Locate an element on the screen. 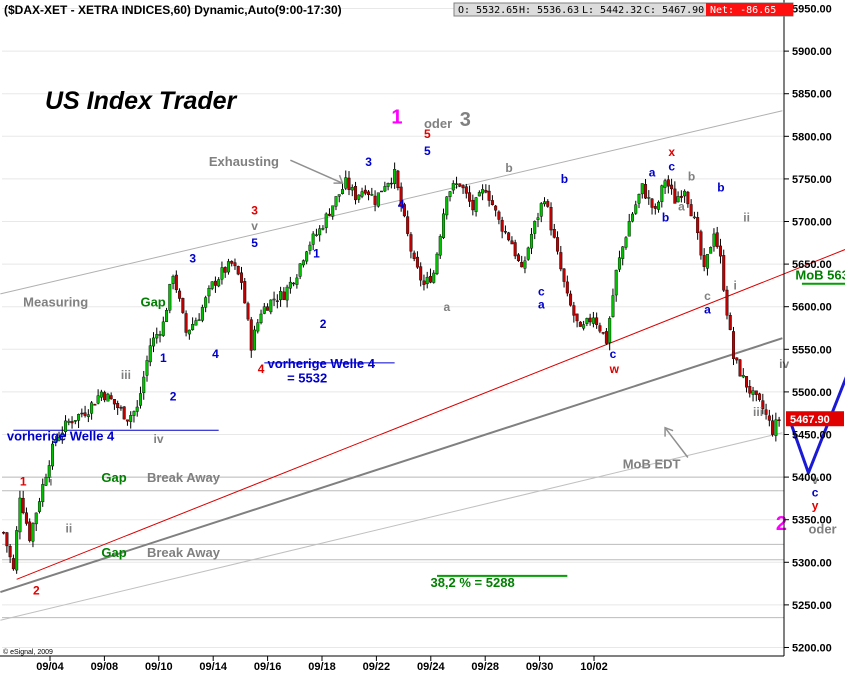 This screenshot has width=845, height=675. wave-label: y is located at coordinates (815, 505).